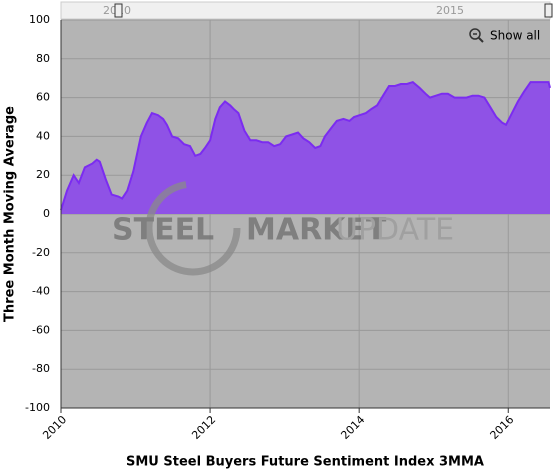 This screenshot has height=472, width=560. I want to click on y-axis-label: Three Month Moving Average, so click(10, 214).